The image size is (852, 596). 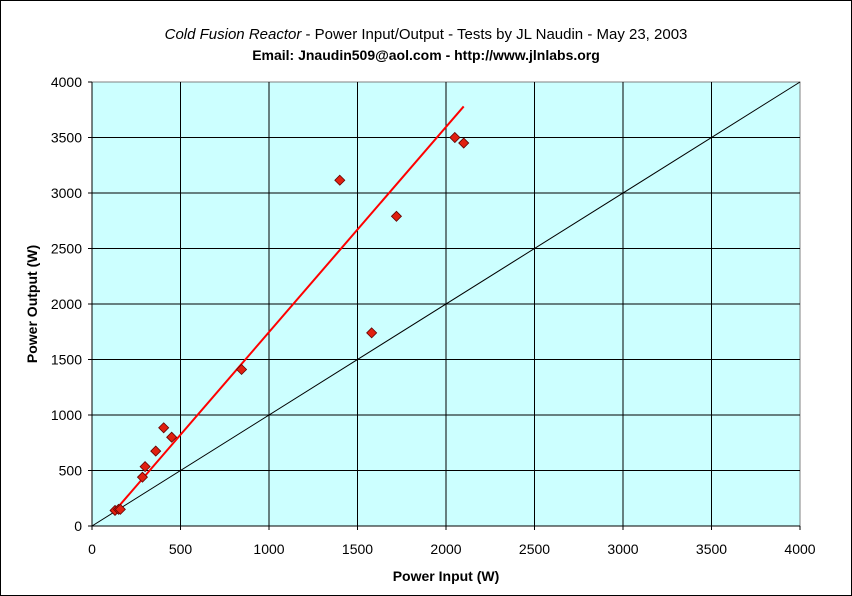 What do you see at coordinates (66, 138) in the screenshot?
I see `y-tick-label: 3500` at bounding box center [66, 138].